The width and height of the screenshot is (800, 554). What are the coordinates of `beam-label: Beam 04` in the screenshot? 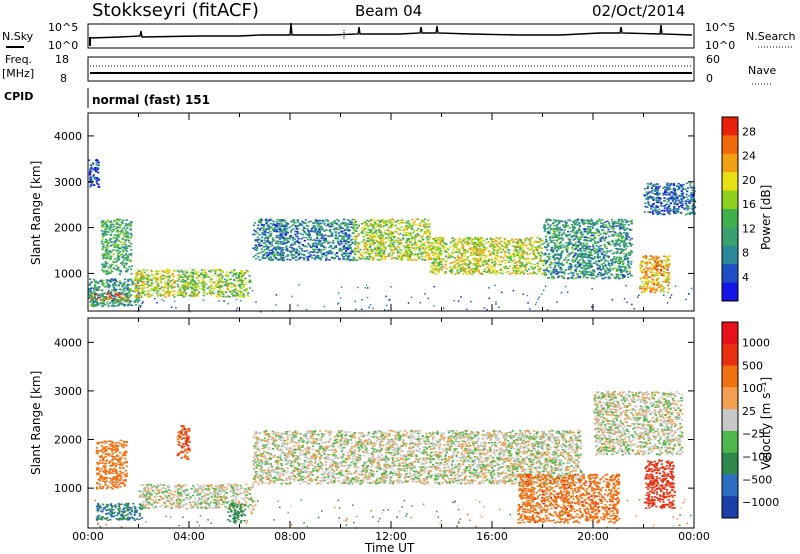 It's located at (388, 11).